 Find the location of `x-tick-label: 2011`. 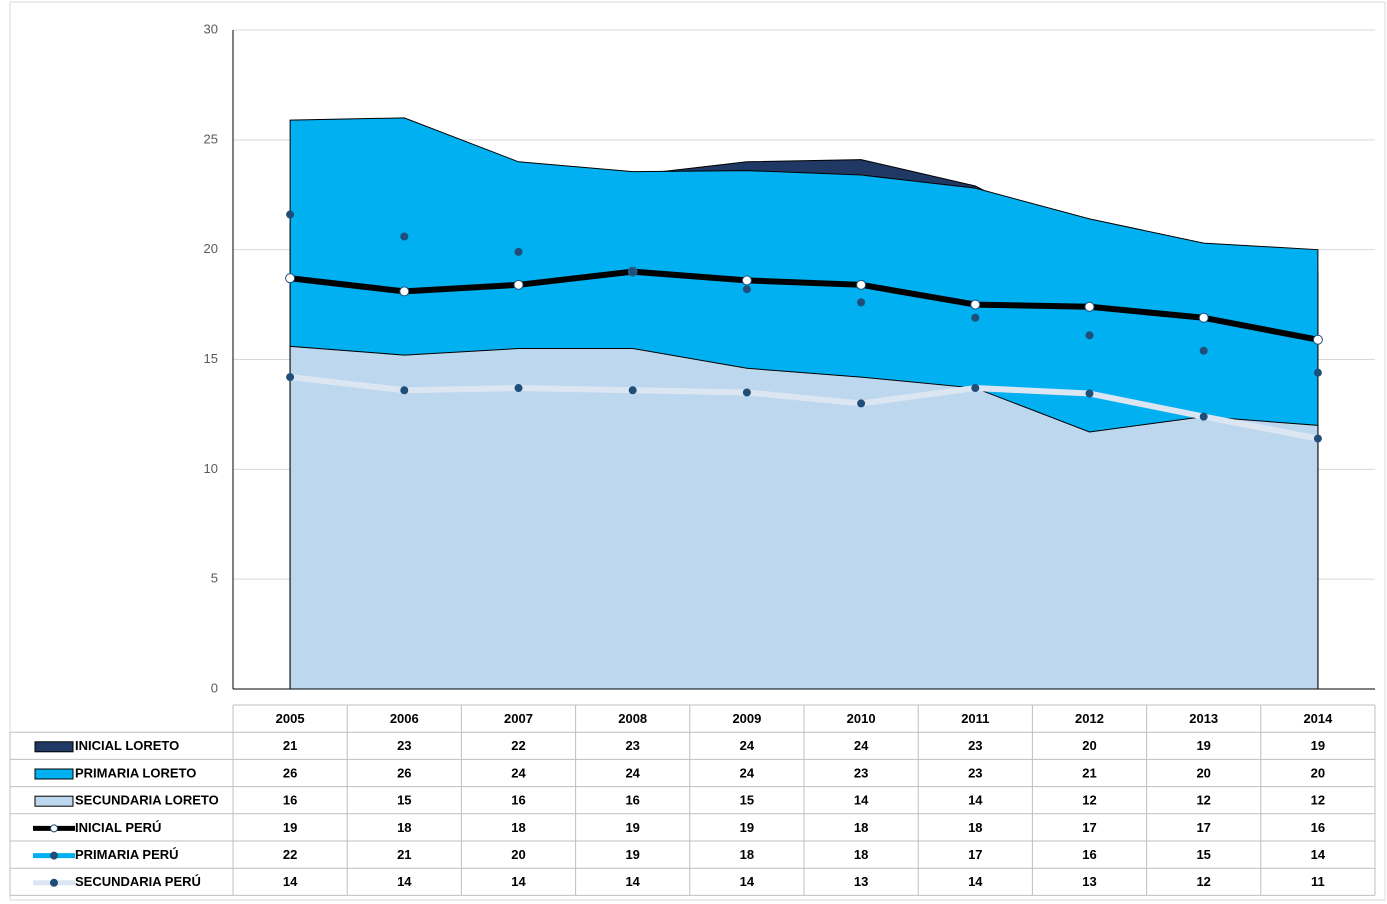

x-tick-label: 2011 is located at coordinates (975, 718).